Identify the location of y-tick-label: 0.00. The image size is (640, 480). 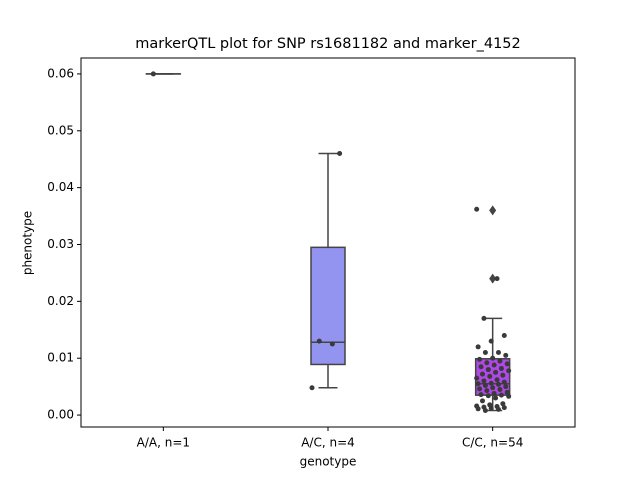
(60, 415).